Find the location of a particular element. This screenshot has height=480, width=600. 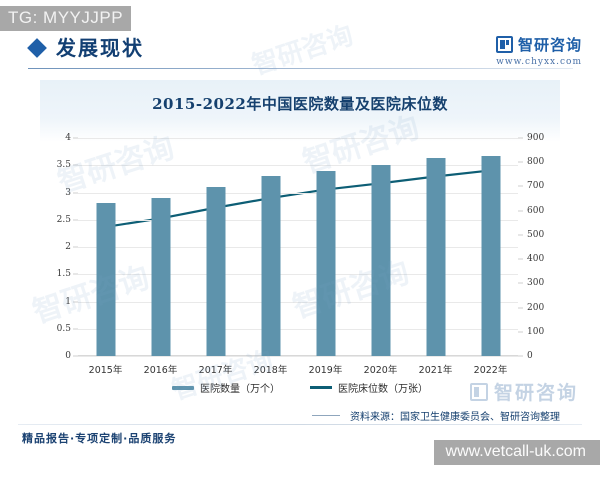

y-axis-left-tick: 4 is located at coordinates (68, 138).